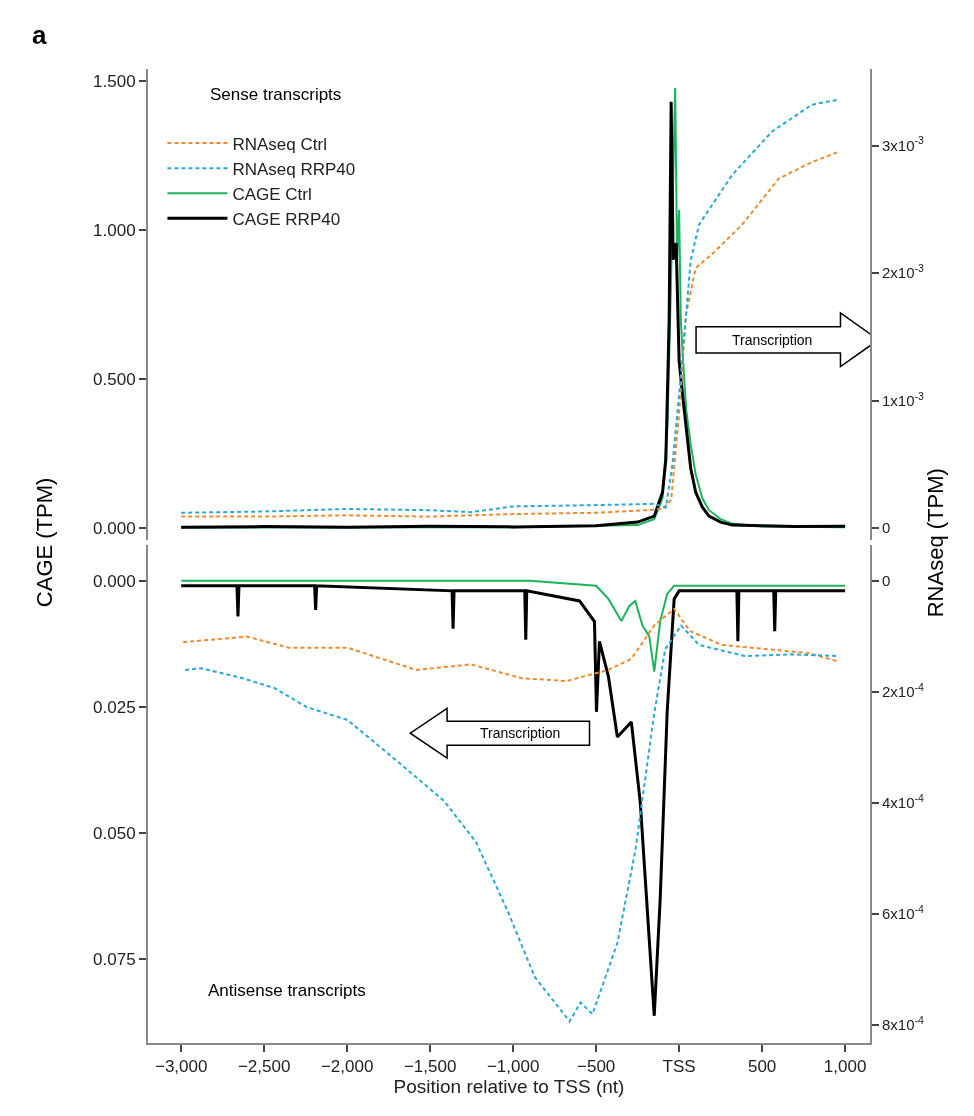 This screenshot has width=974, height=1116. Describe the element at coordinates (513, 1067) in the screenshot. I see `x-tick-label: −1,000` at that location.